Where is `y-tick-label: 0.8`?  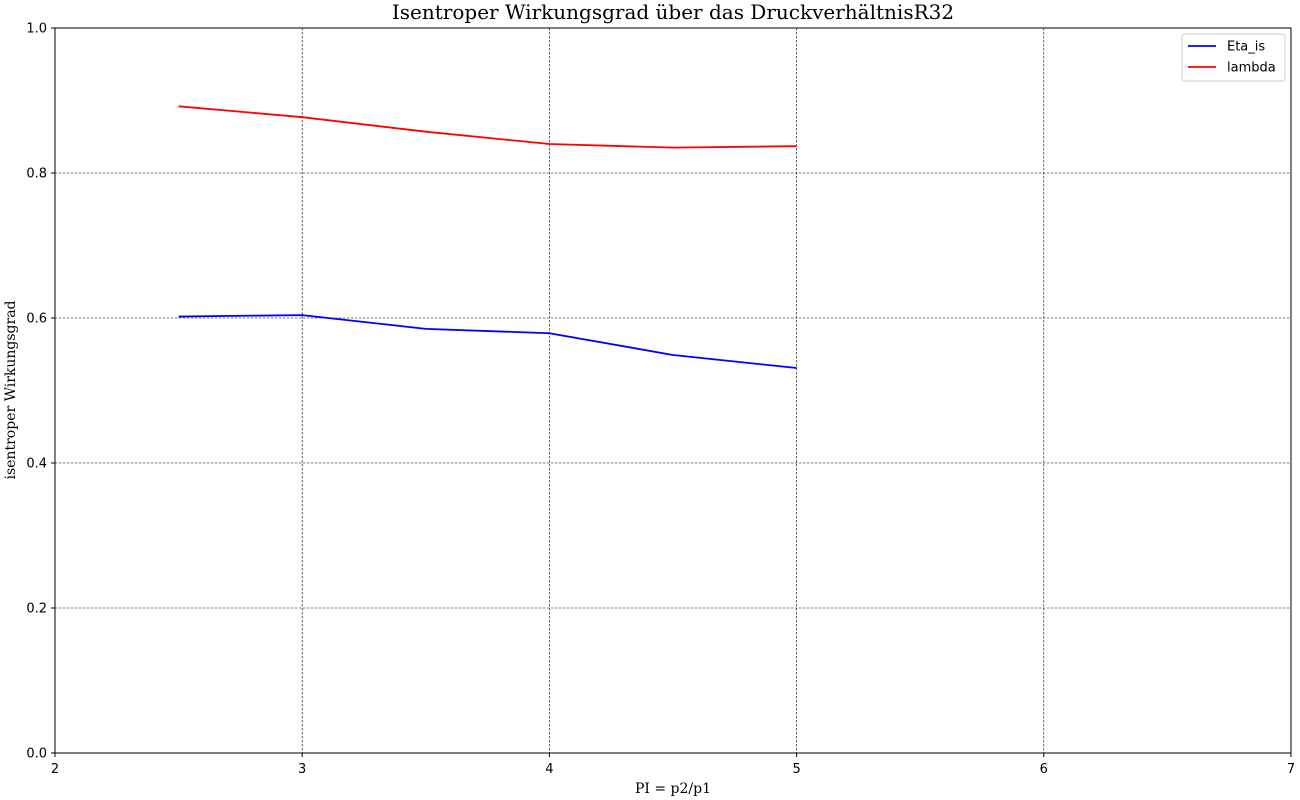
y-tick-label: 0.8 is located at coordinates (36, 174).